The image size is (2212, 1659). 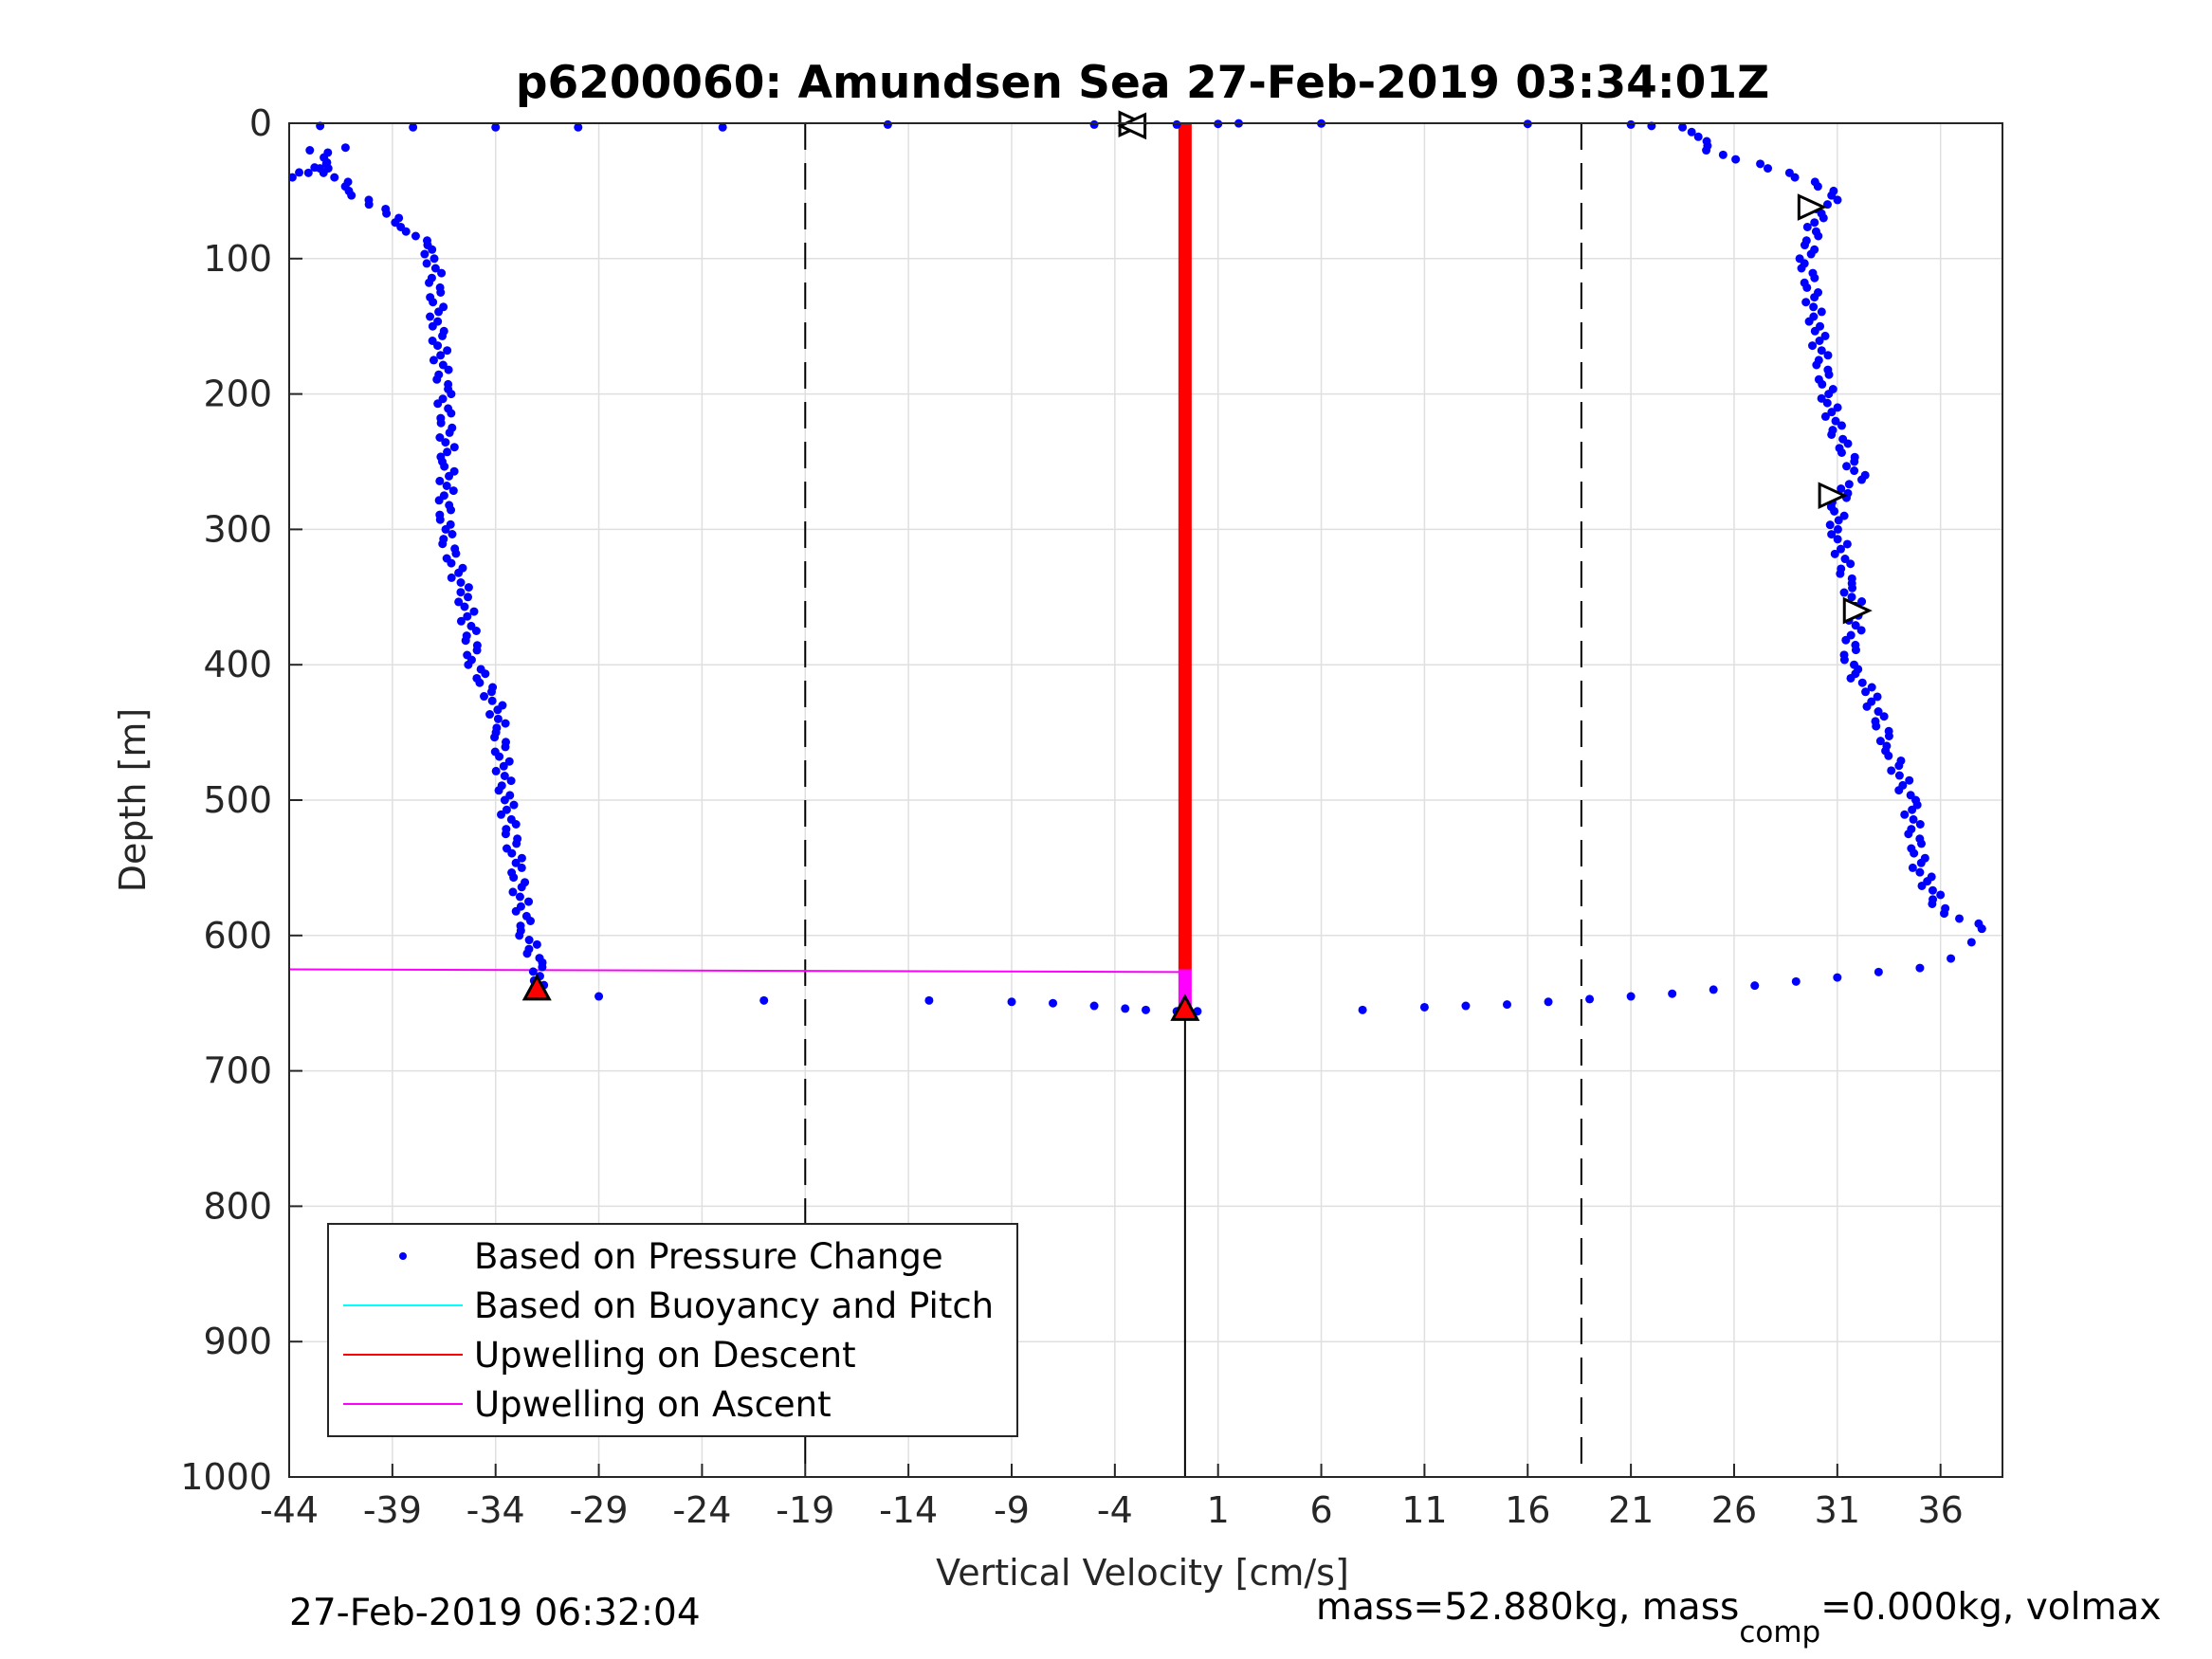 What do you see at coordinates (1012, 1510) in the screenshot?
I see `x-tick-label: -9` at bounding box center [1012, 1510].